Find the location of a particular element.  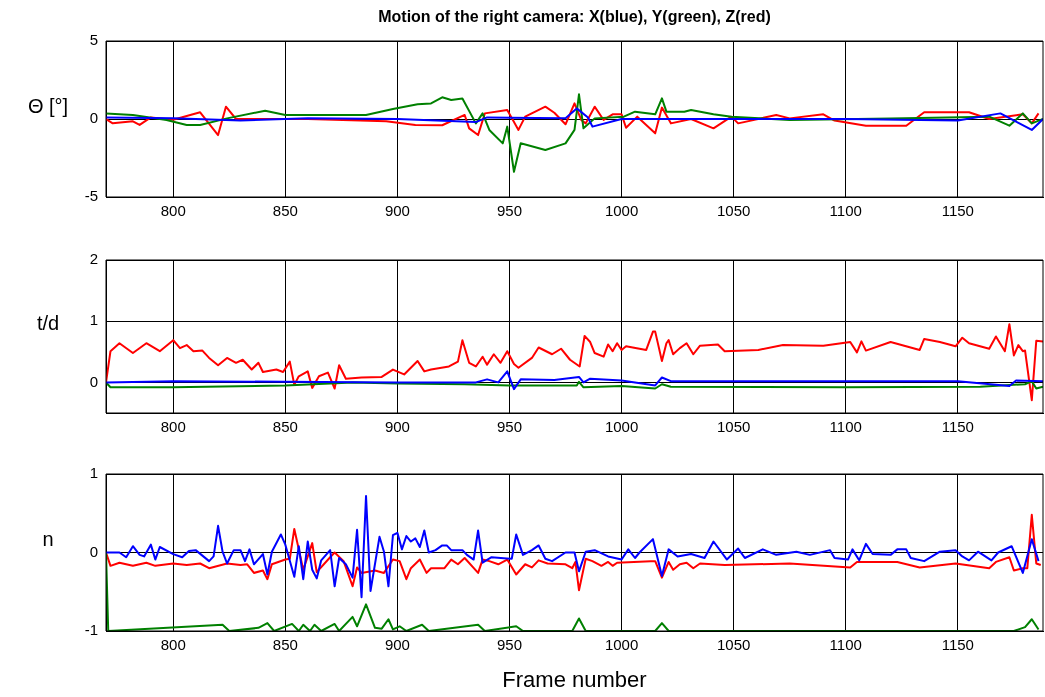

y-tick-label: -5 is located at coordinates (91, 196).